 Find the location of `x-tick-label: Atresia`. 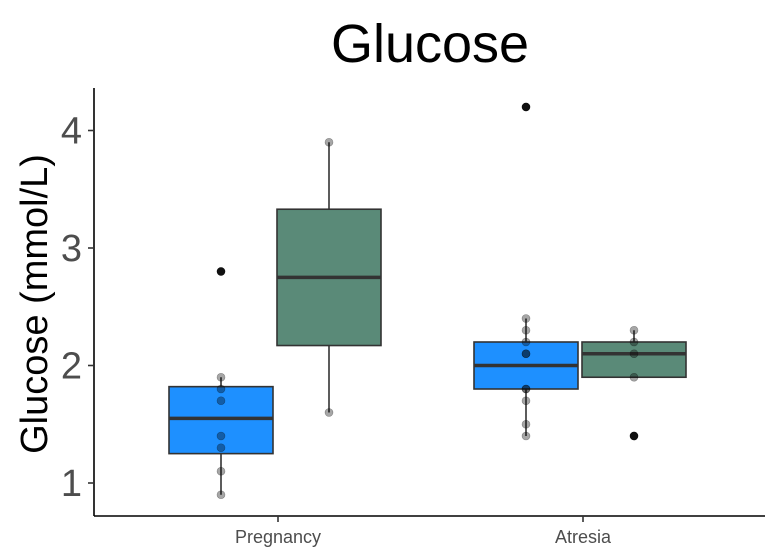

x-tick-label: Atresia is located at coordinates (583, 537).